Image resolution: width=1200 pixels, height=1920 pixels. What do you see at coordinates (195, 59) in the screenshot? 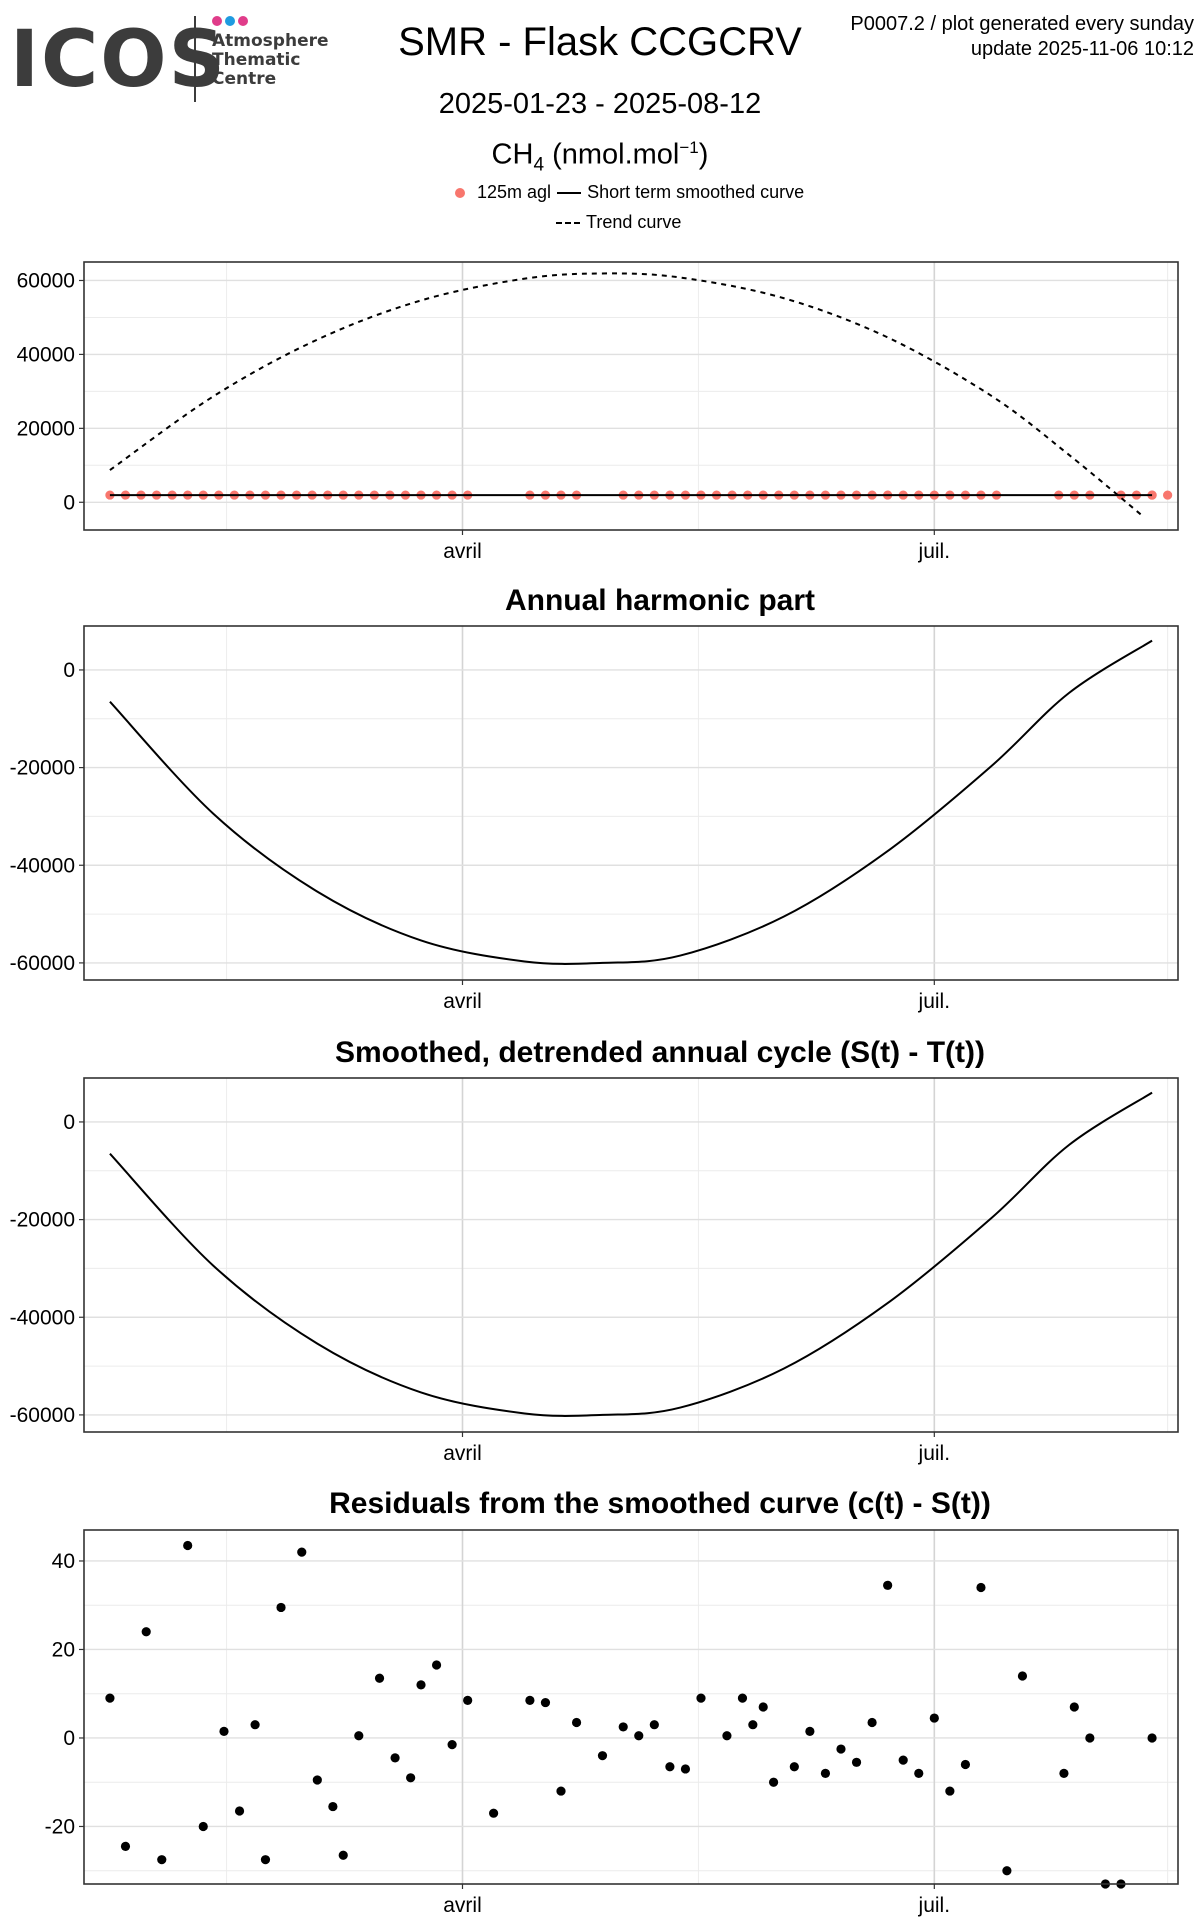
I see `logo-divider` at bounding box center [195, 59].